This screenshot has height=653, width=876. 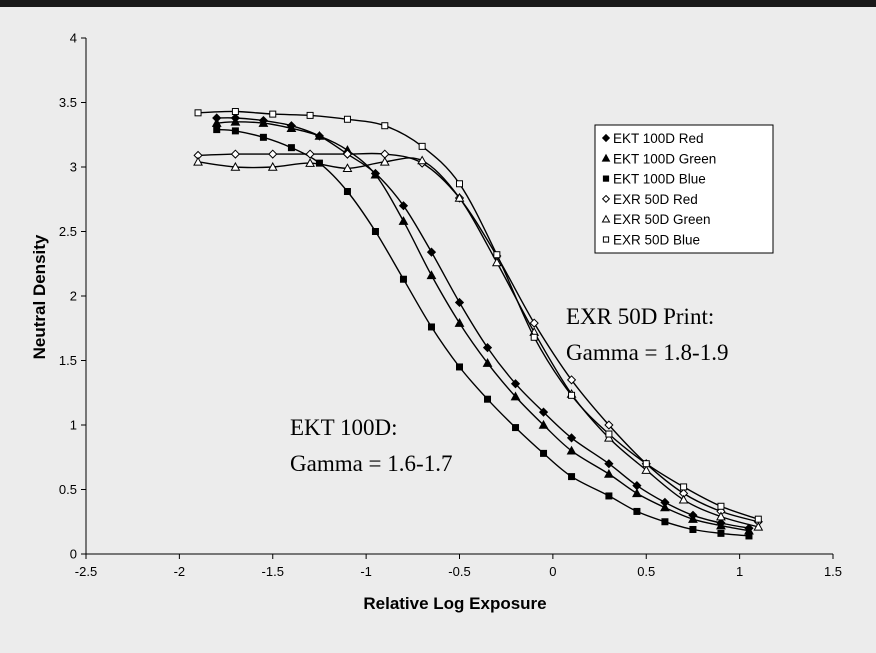 What do you see at coordinates (73, 167) in the screenshot?
I see `y-tick-label: 3` at bounding box center [73, 167].